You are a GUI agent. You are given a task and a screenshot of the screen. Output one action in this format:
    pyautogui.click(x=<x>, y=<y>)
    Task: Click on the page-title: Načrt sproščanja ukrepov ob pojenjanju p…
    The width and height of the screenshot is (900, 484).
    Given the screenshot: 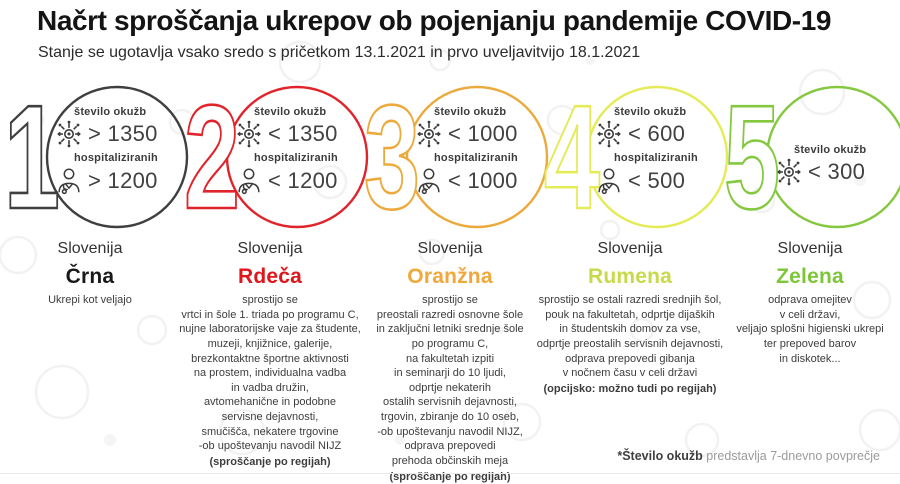 What is the action you would take?
    pyautogui.click(x=462, y=21)
    